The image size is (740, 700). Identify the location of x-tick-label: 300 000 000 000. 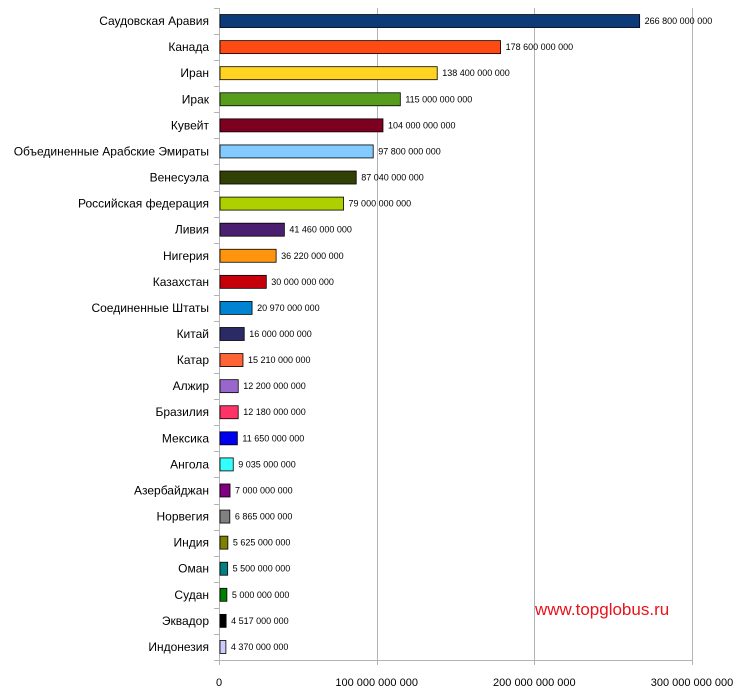
(692, 683).